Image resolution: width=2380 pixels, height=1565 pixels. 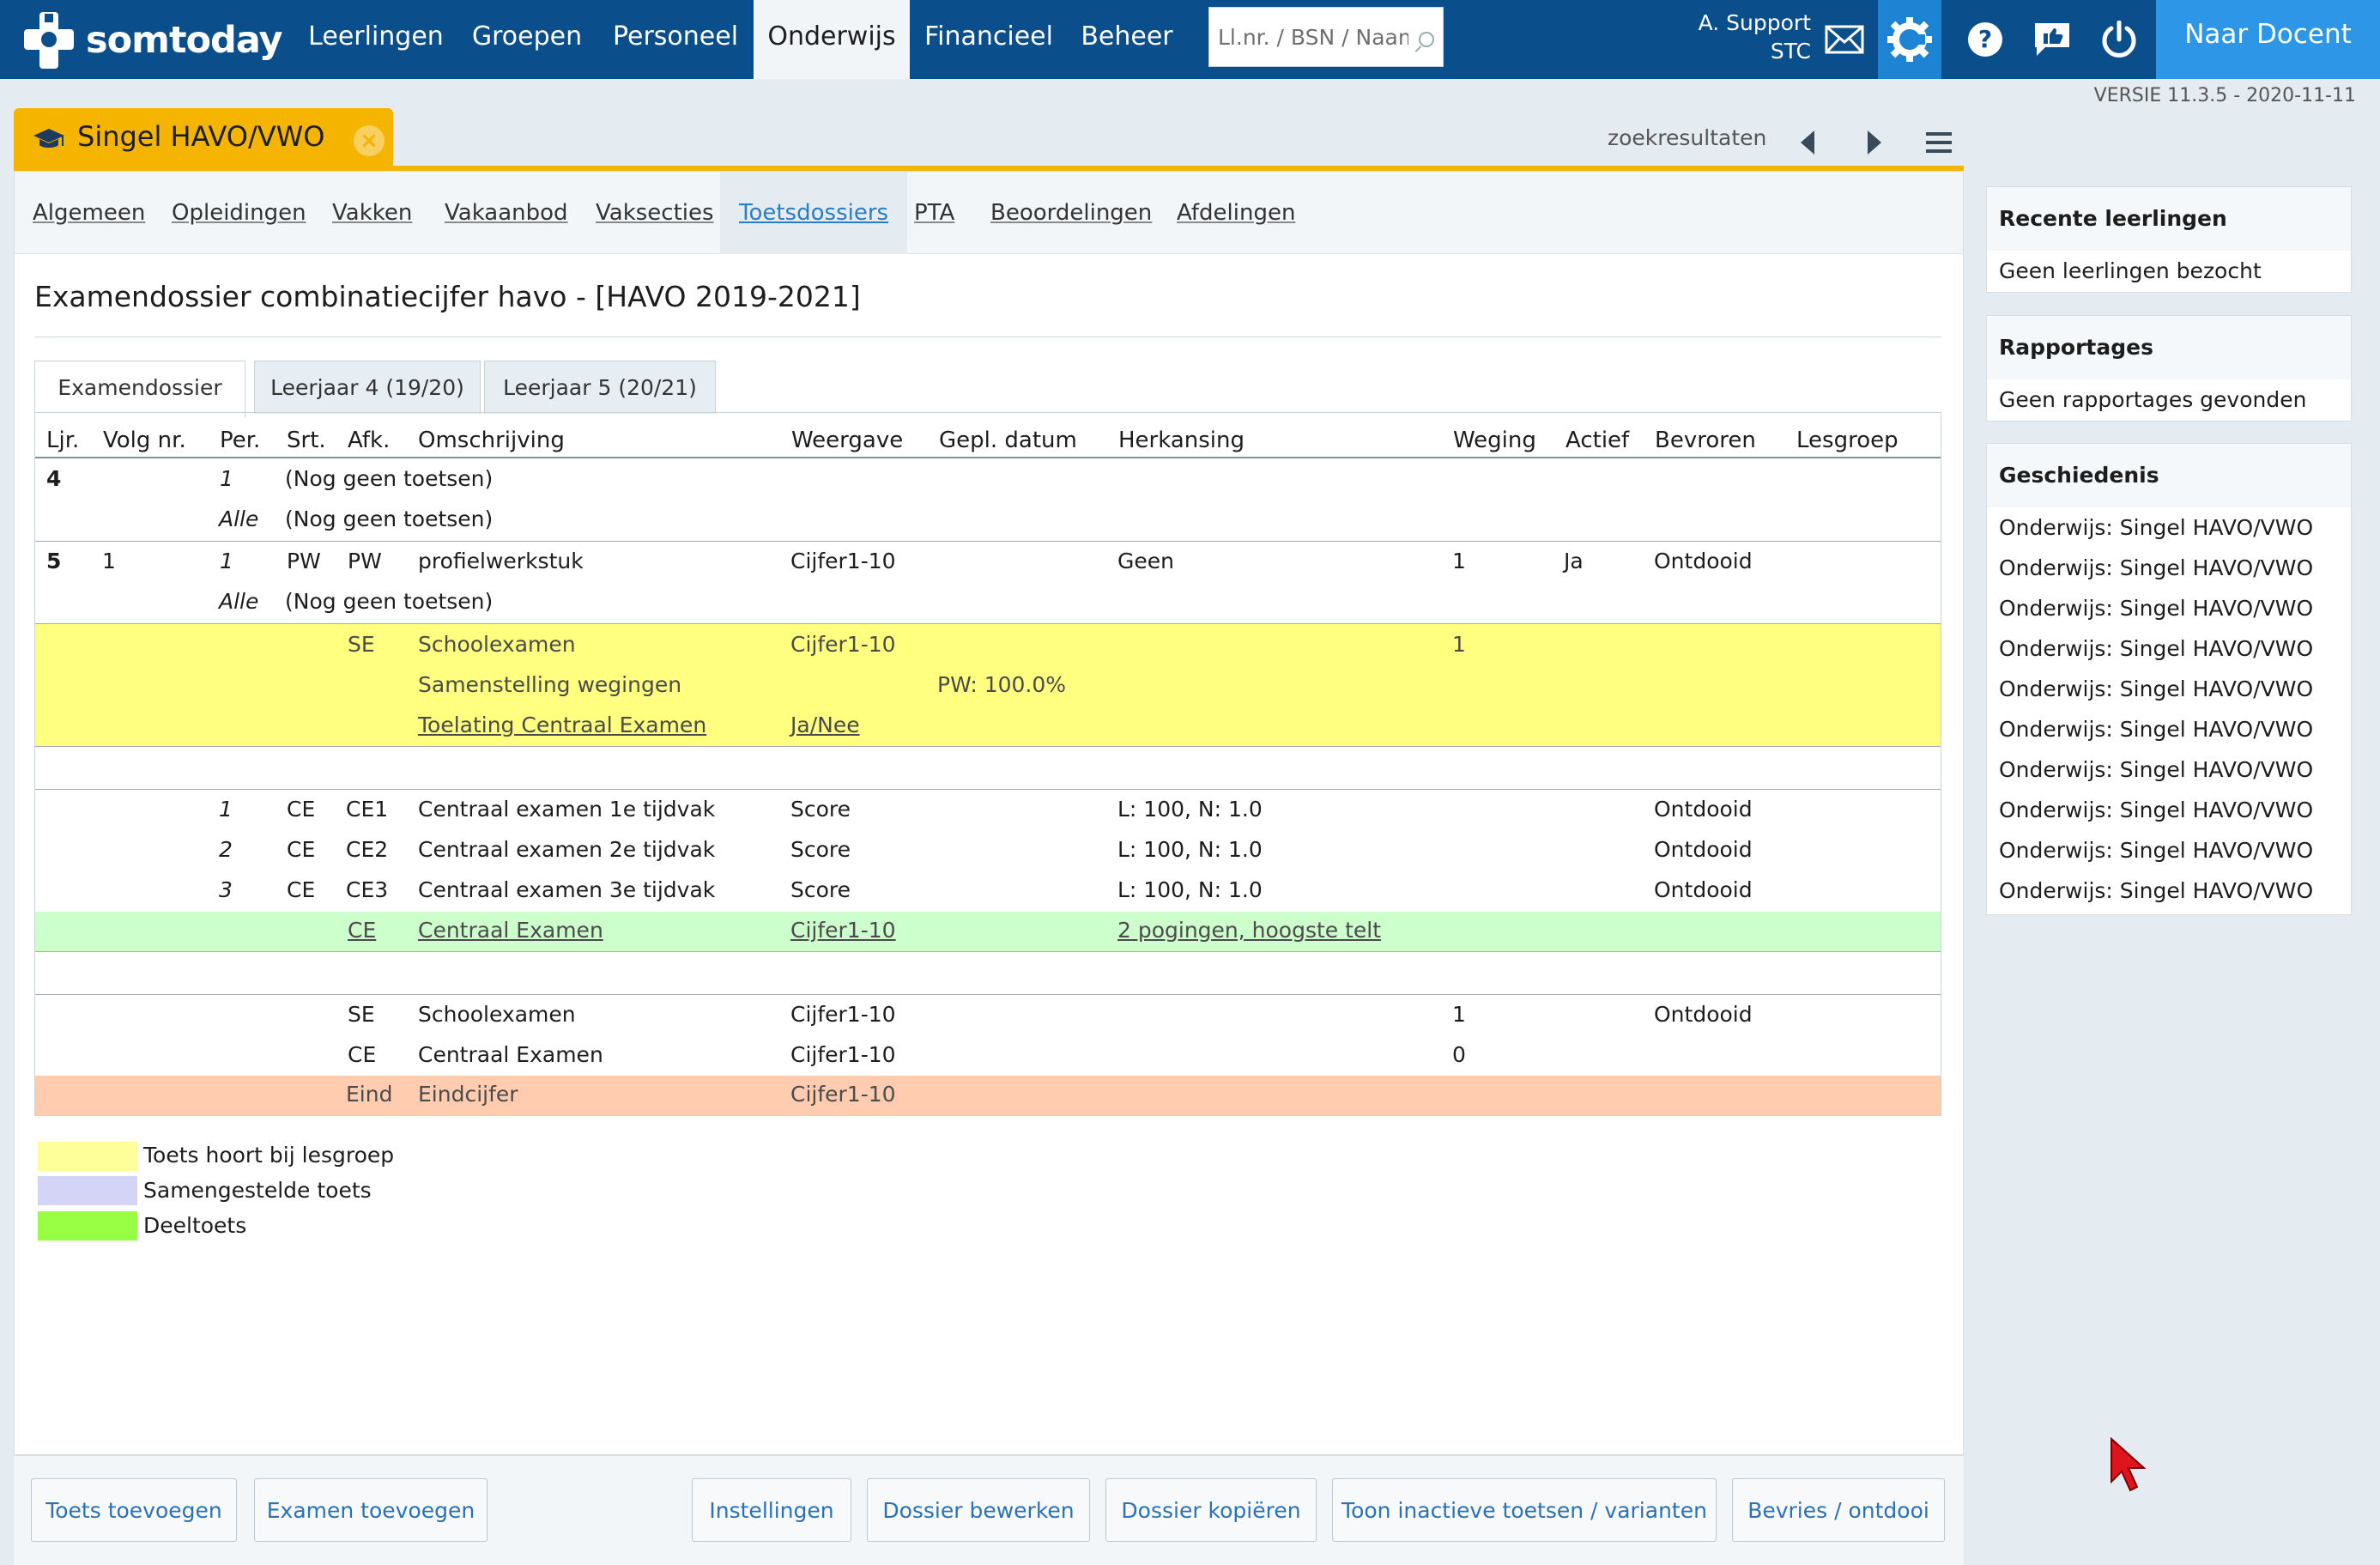 What do you see at coordinates (1747, 37) in the screenshot?
I see `user-info: A. Support STC` at bounding box center [1747, 37].